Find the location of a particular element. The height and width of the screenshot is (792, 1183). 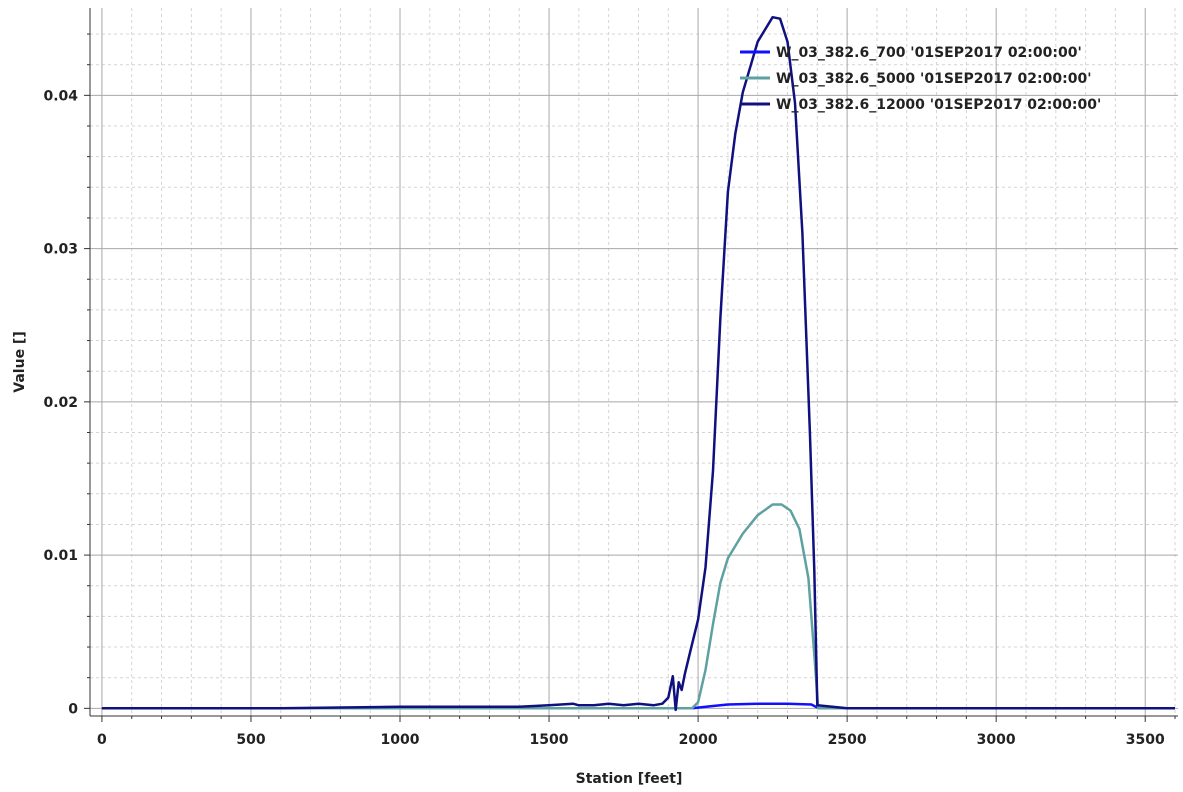

legend-item: W_03_382.6_12000 '01SEP2017 02:00:00' is located at coordinates (920, 105).